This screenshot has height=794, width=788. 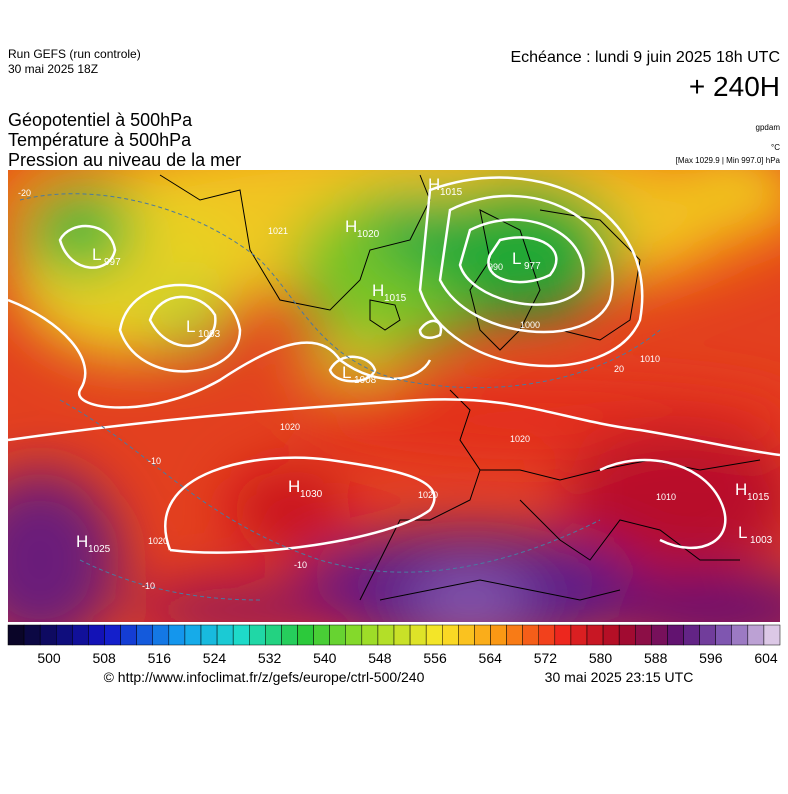 What do you see at coordinates (112, 262) in the screenshot?
I see `center-value: 997` at bounding box center [112, 262].